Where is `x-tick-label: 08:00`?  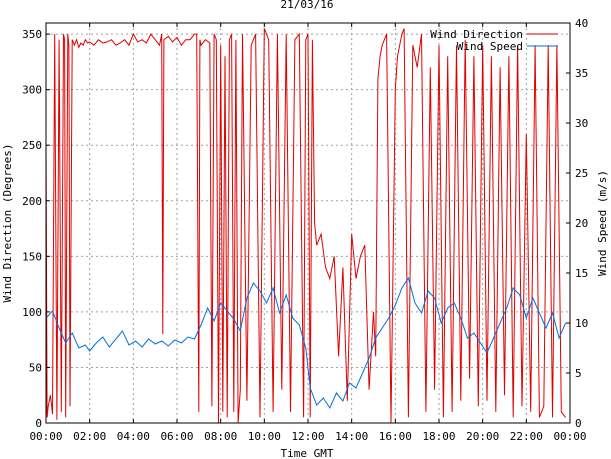
x-tick-label: 08:00 is located at coordinates (220, 436).